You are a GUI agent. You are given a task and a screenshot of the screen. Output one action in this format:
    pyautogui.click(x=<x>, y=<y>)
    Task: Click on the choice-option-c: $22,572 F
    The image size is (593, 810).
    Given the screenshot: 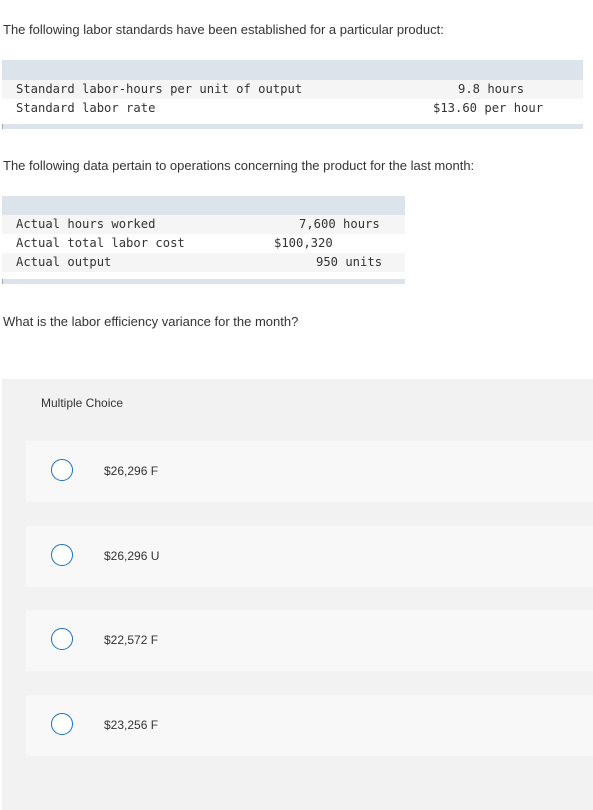 What is the action you would take?
    pyautogui.click(x=309, y=640)
    